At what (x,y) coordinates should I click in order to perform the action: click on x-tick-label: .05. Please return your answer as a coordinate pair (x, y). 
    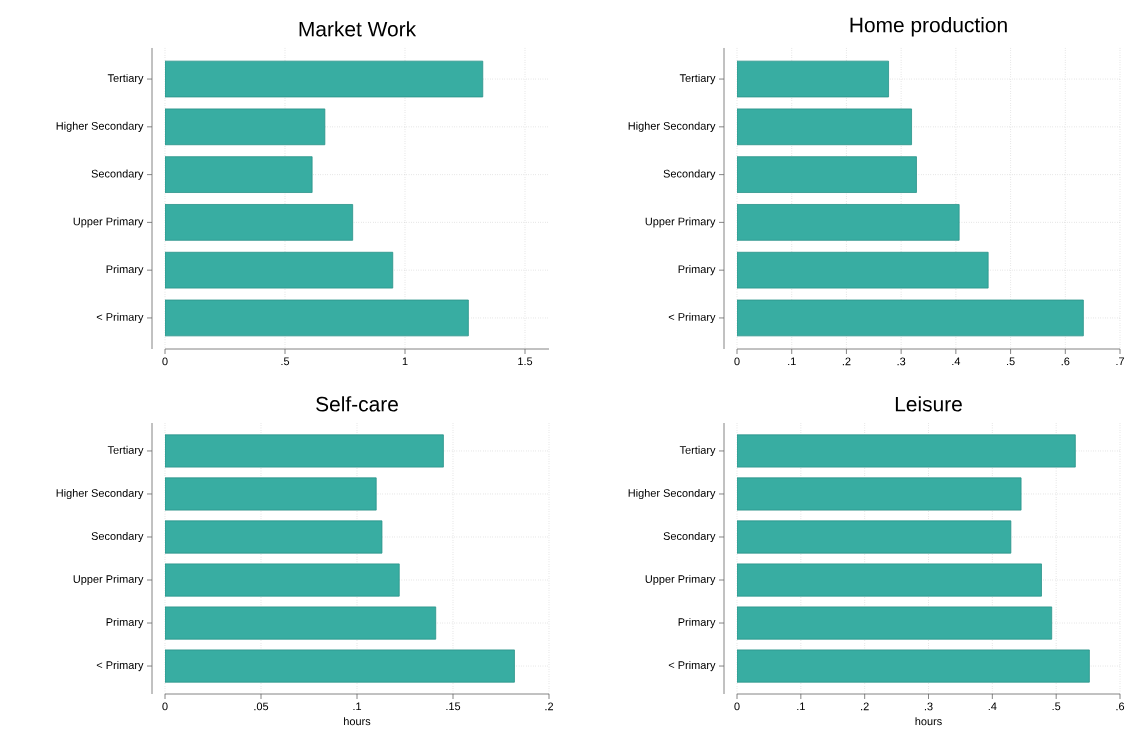
    Looking at the image, I should click on (261, 706).